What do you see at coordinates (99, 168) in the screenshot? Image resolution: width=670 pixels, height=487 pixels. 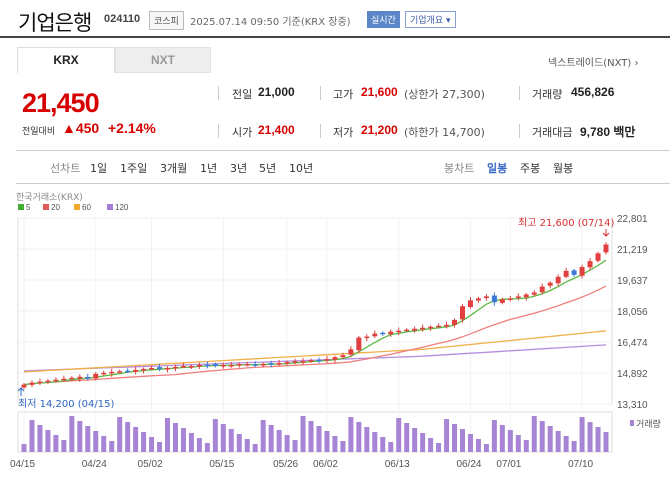 I see `period-1d: 1일` at bounding box center [99, 168].